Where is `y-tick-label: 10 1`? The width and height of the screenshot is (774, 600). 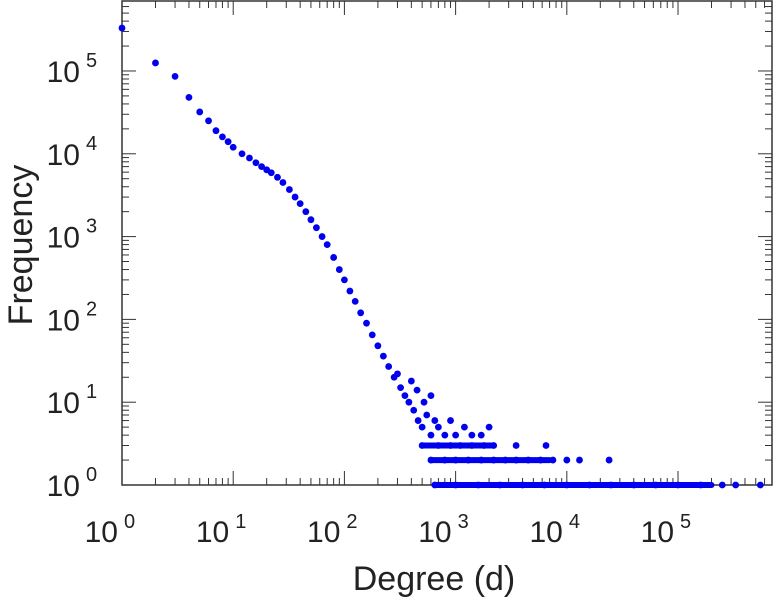
y-tick-label: 10 1 is located at coordinates (72, 400).